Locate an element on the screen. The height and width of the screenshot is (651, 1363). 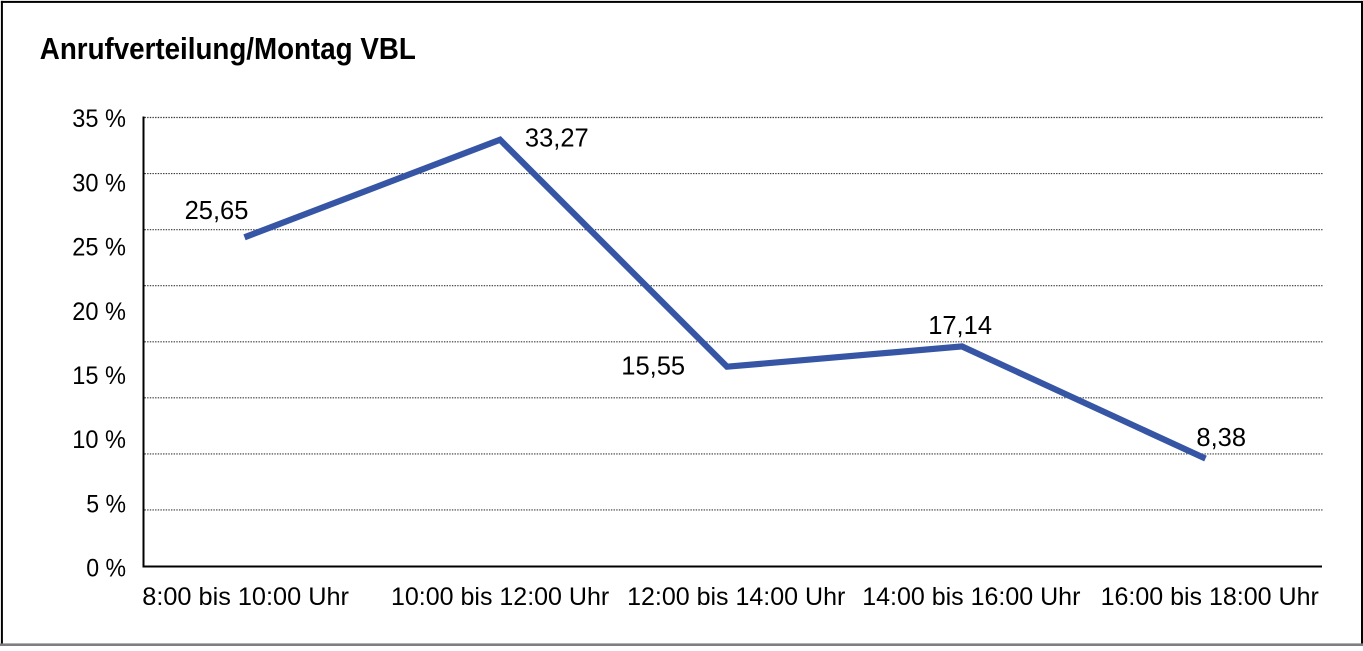
svg-text: 17,14 is located at coordinates (960, 326).